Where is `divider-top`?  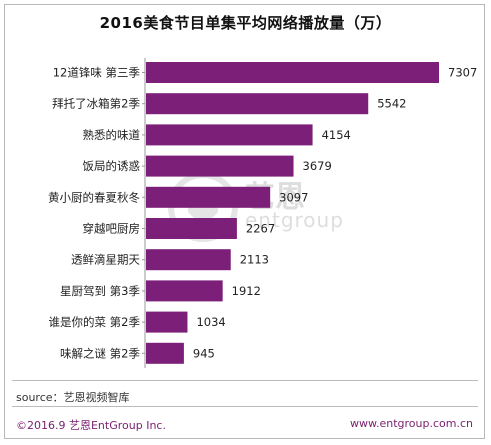
divider-top is located at coordinates (245, 380).